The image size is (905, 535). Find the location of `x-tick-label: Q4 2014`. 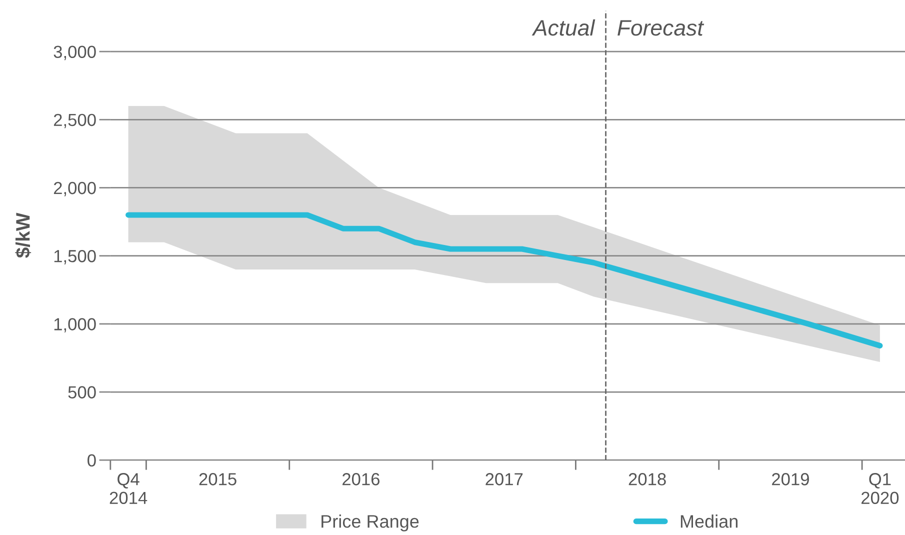

x-tick-label: Q4 2014 is located at coordinates (129, 488).